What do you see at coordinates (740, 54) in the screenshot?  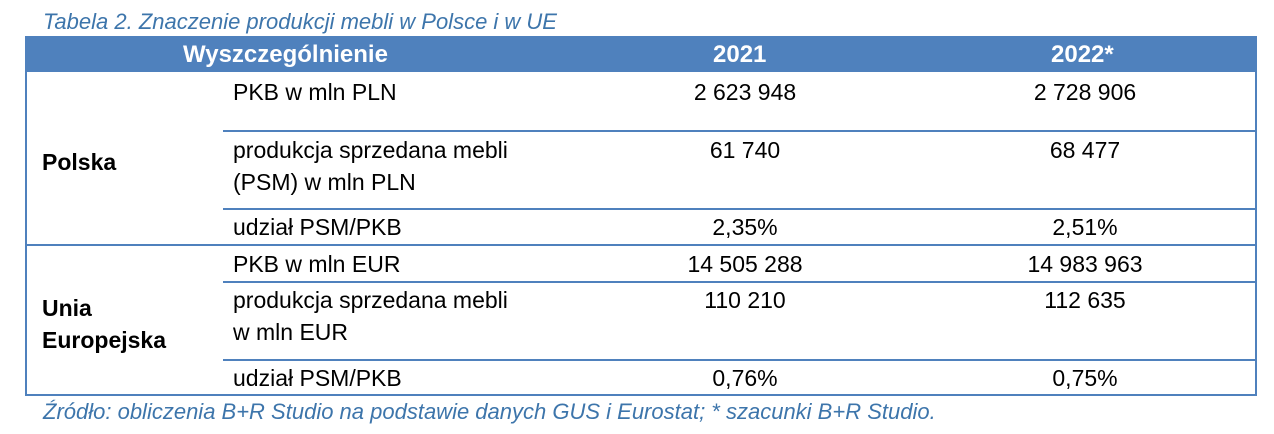 I see `header-2021: 2021` at bounding box center [740, 54].